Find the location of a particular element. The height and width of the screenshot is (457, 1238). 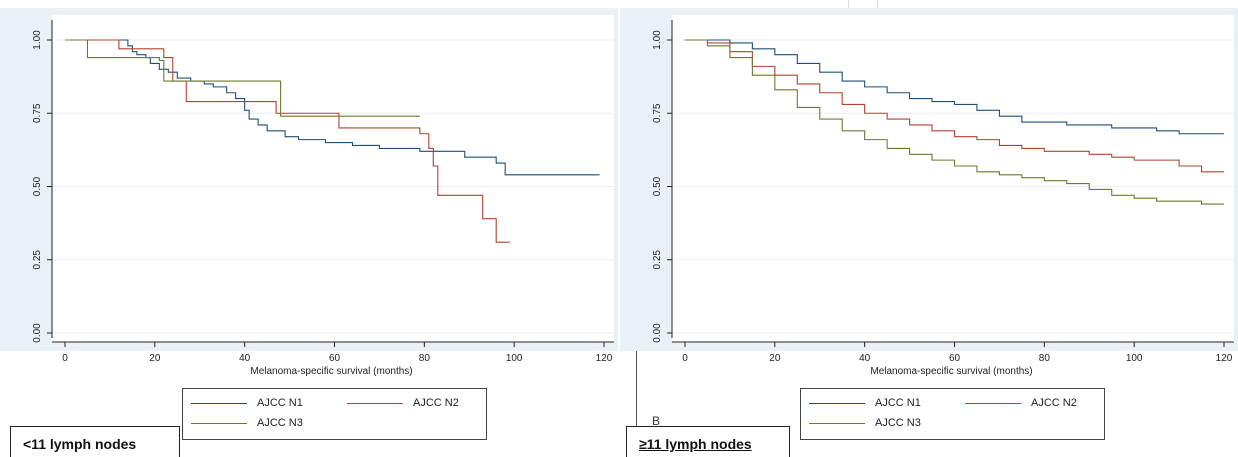

subgroup-text: <11 lymph nodes is located at coordinates (80, 444).